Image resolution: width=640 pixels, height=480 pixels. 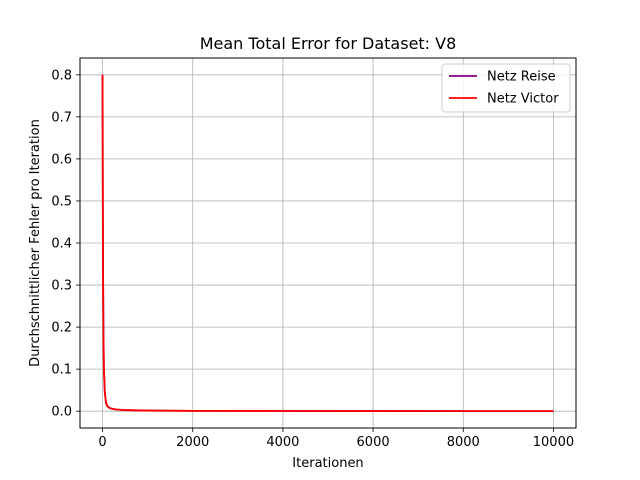 I want to click on x-tick-label: 8000, so click(x=463, y=442).